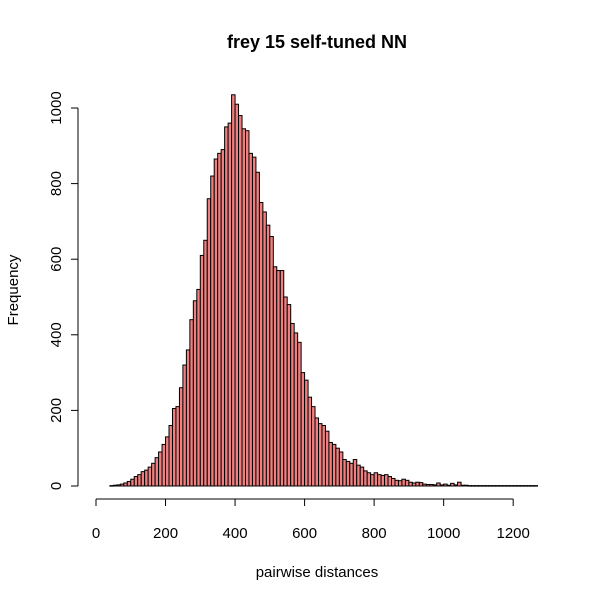  I want to click on y-tick-label: 800, so click(56, 183).